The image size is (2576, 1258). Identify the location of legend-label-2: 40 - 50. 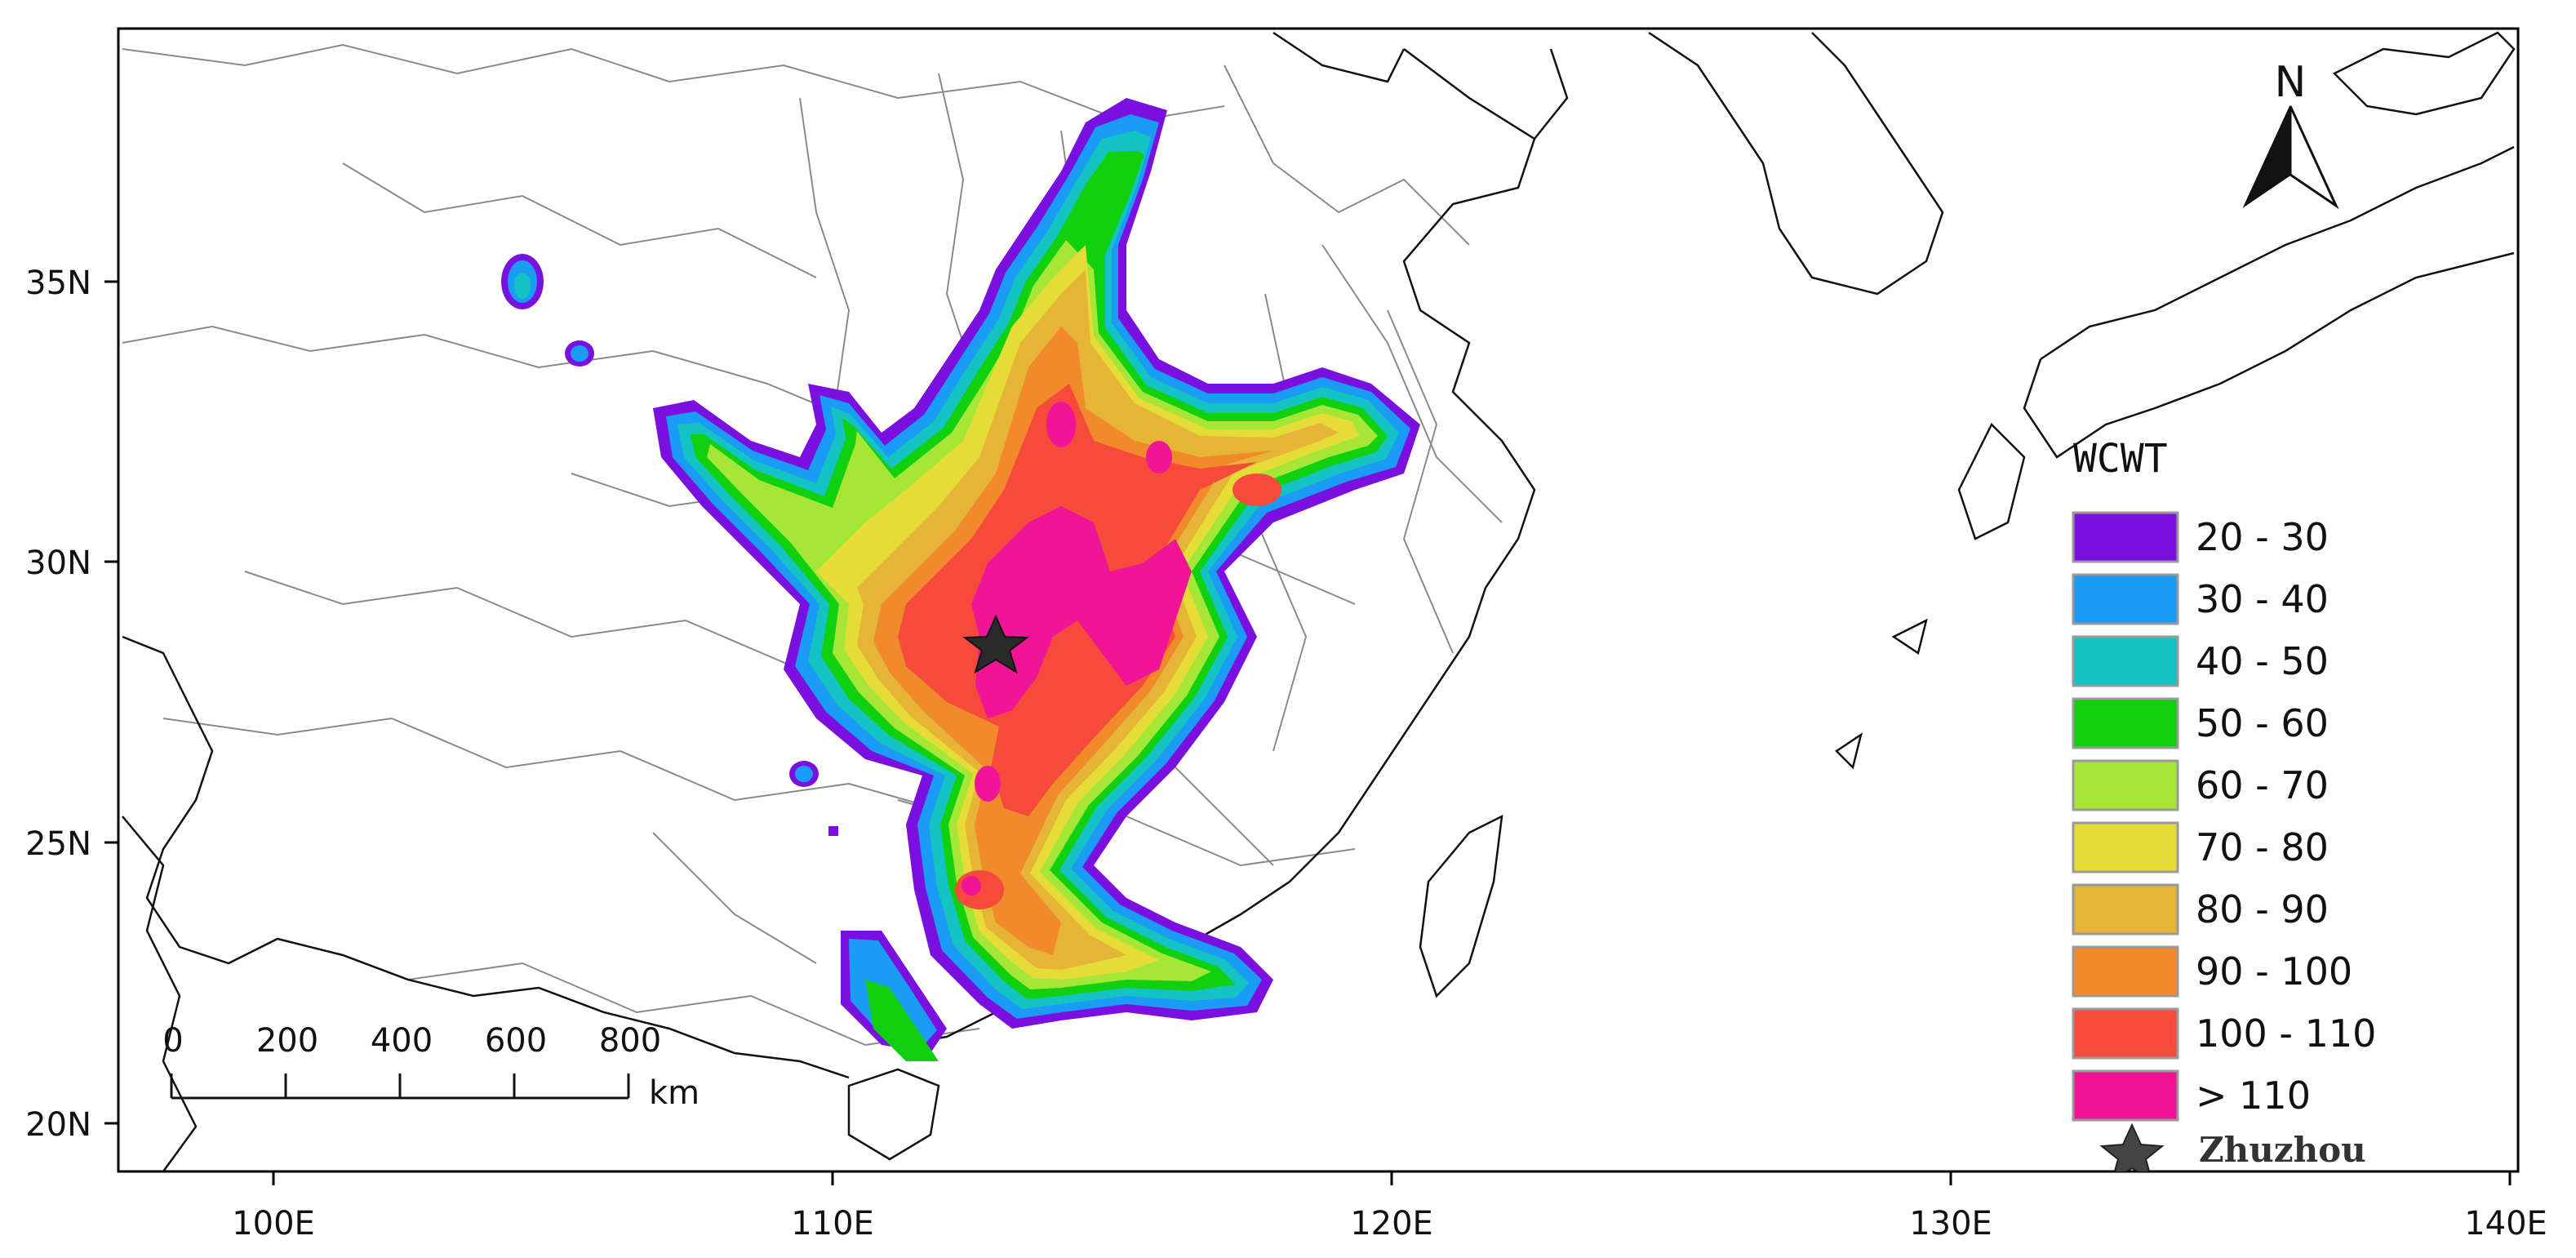
(2262, 661).